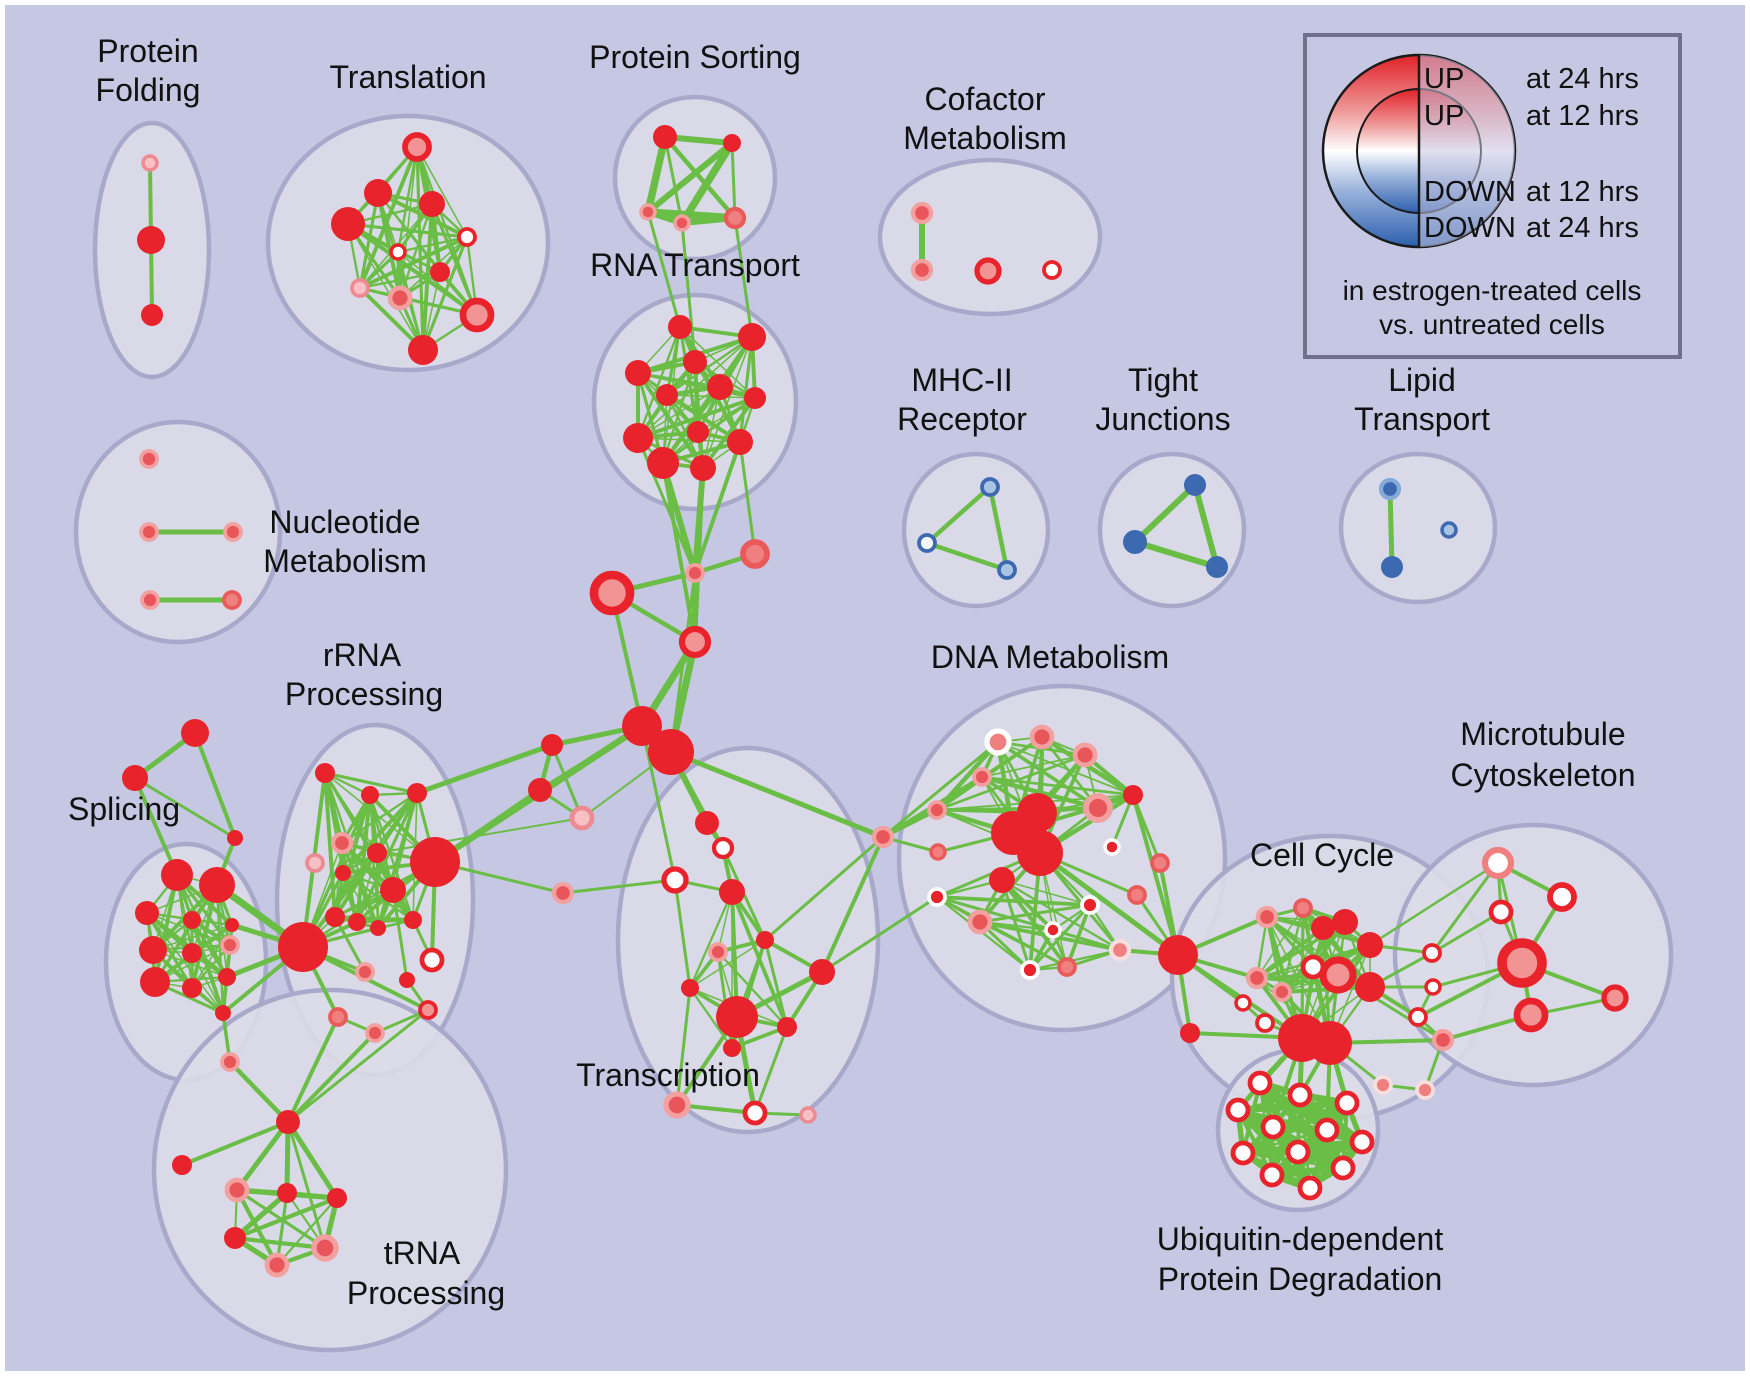 The image size is (1750, 1376). What do you see at coordinates (683, 1046) in the screenshot?
I see `edge-tx8-tx12` at bounding box center [683, 1046].